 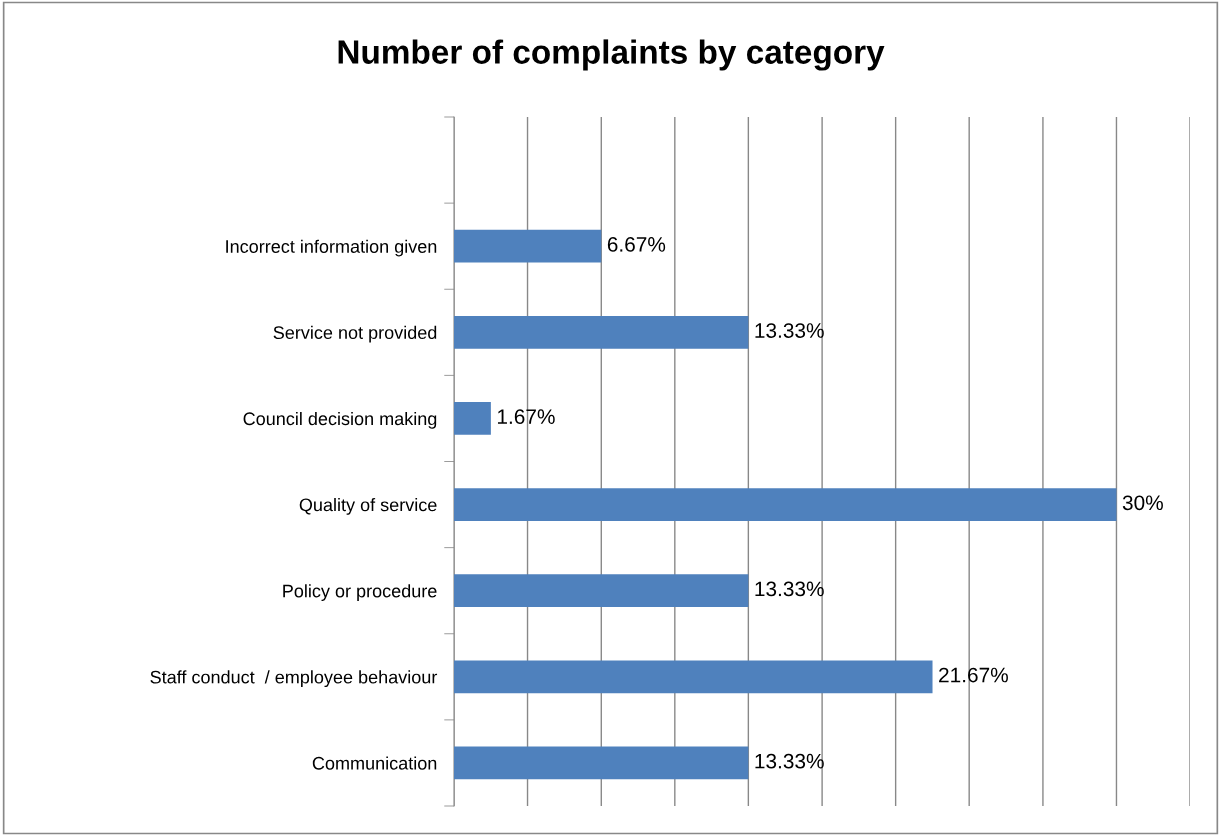 I want to click on y-tick-label: Council decision making, so click(x=340, y=420).